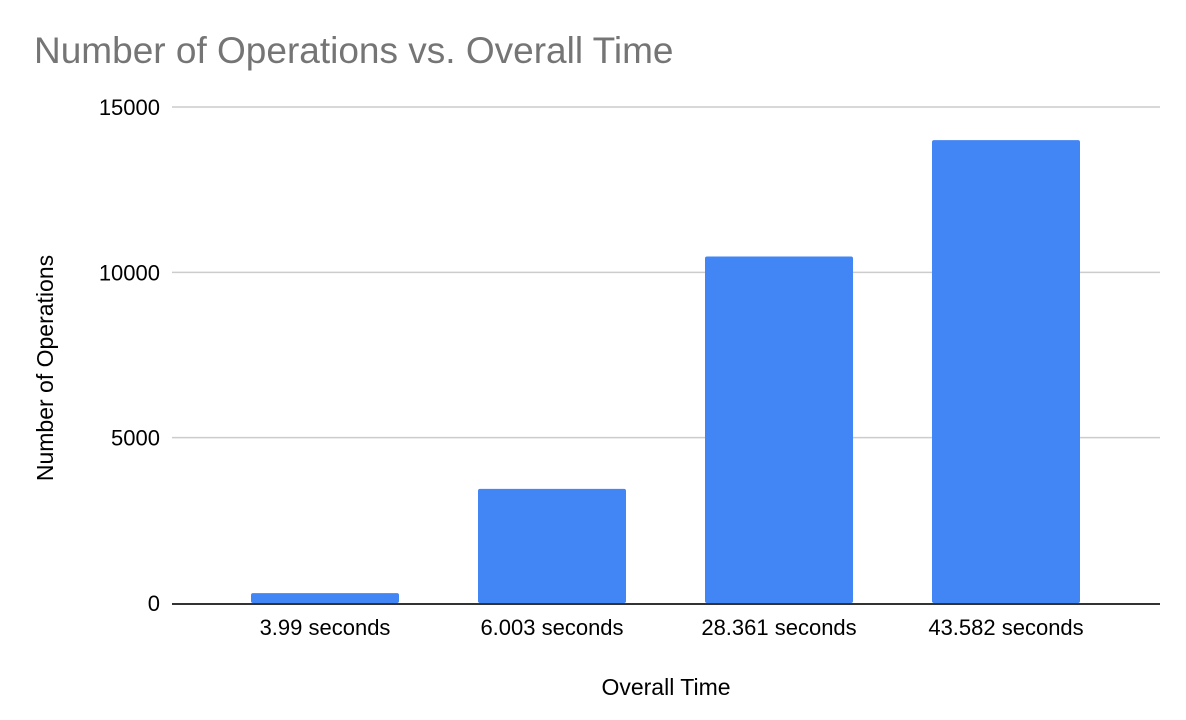 Image resolution: width=1186 pixels, height=720 pixels. What do you see at coordinates (325, 627) in the screenshot?
I see `x-tick-label: 3.99 seconds` at bounding box center [325, 627].